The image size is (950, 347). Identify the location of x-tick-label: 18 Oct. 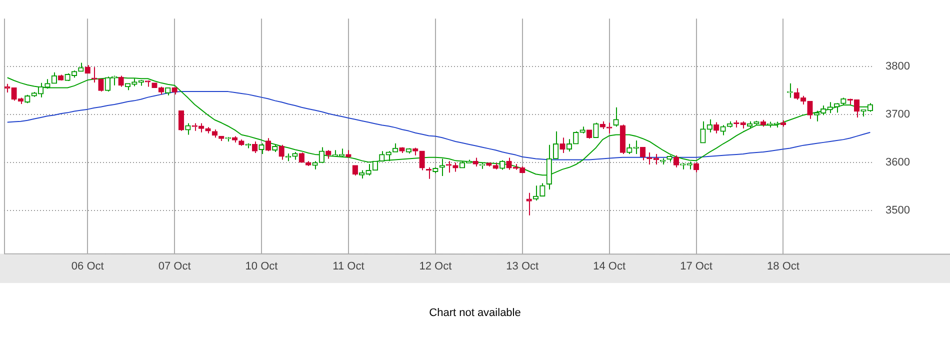
(783, 266).